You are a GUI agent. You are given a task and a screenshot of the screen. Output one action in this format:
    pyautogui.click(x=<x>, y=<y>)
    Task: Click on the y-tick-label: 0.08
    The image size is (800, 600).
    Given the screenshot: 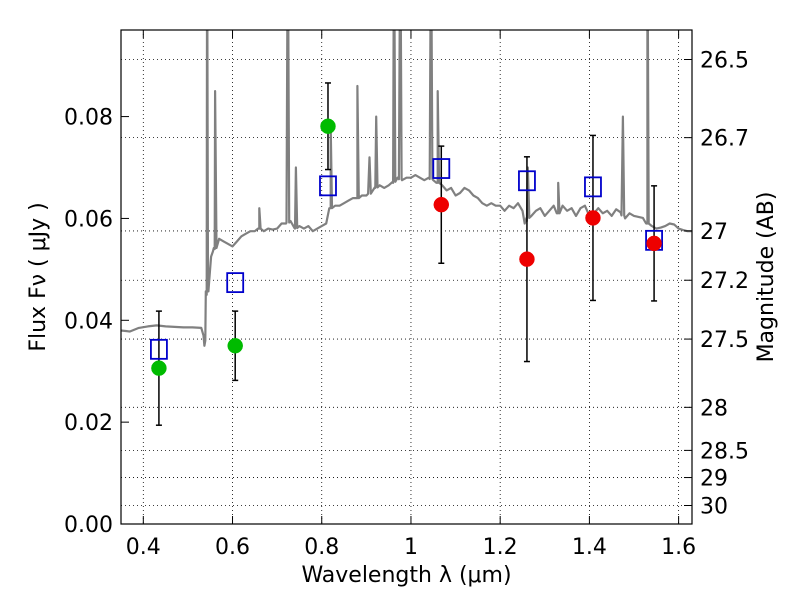 What is the action you would take?
    pyautogui.click(x=88, y=118)
    